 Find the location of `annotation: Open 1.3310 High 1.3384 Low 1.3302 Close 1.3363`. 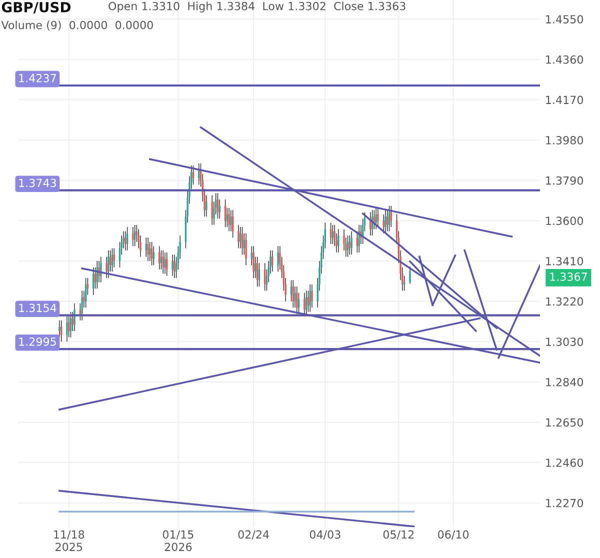

annotation: Open 1.3310 High 1.3384 Low 1.3302 Close 1.3363 is located at coordinates (257, 7).